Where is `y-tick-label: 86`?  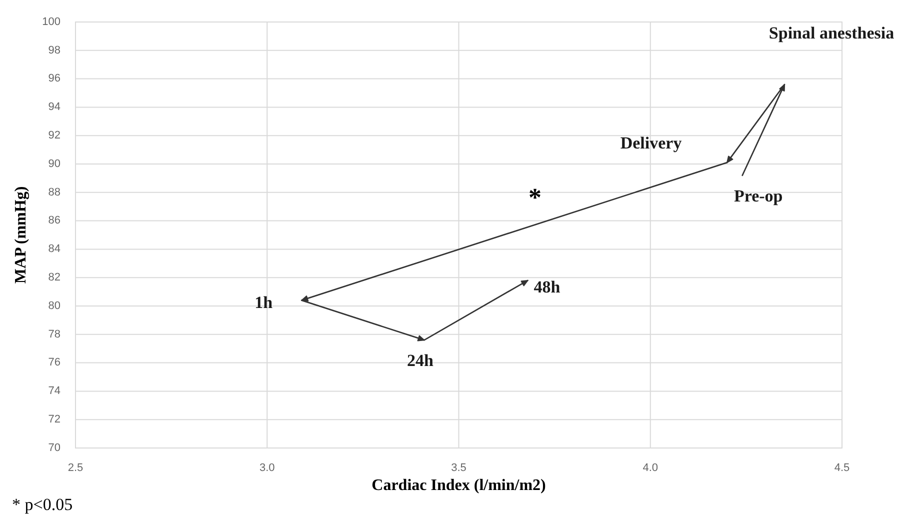 y-tick-label: 86 is located at coordinates (54, 220).